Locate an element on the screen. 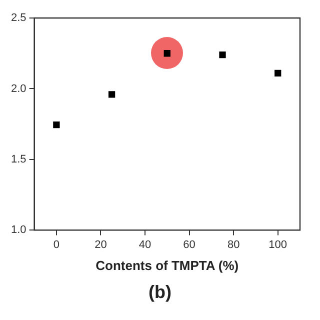 The height and width of the screenshot is (320, 320). x-tick-label: 60 is located at coordinates (189, 244).